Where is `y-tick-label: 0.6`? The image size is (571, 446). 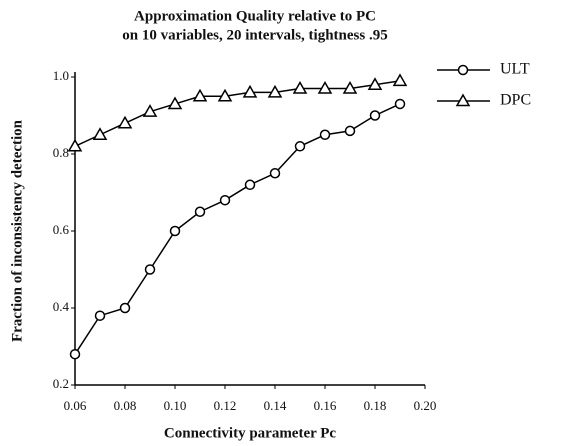 y-tick-label: 0.6 is located at coordinates (61, 229).